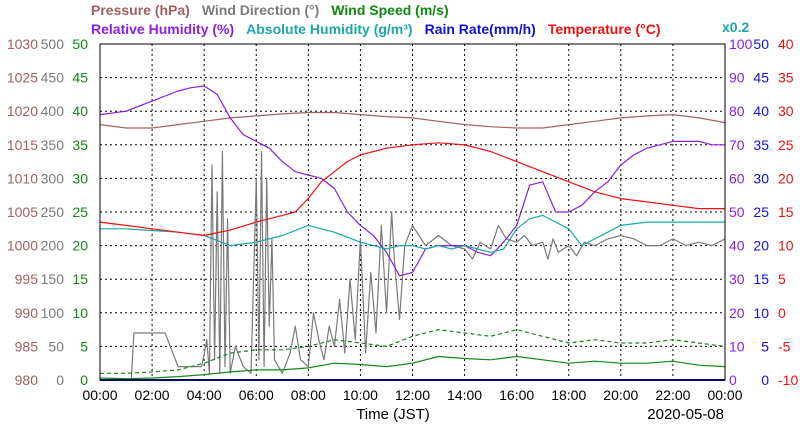 The width and height of the screenshot is (800, 434). I want to click on y-tick-wind_speed: 25, so click(80, 212).